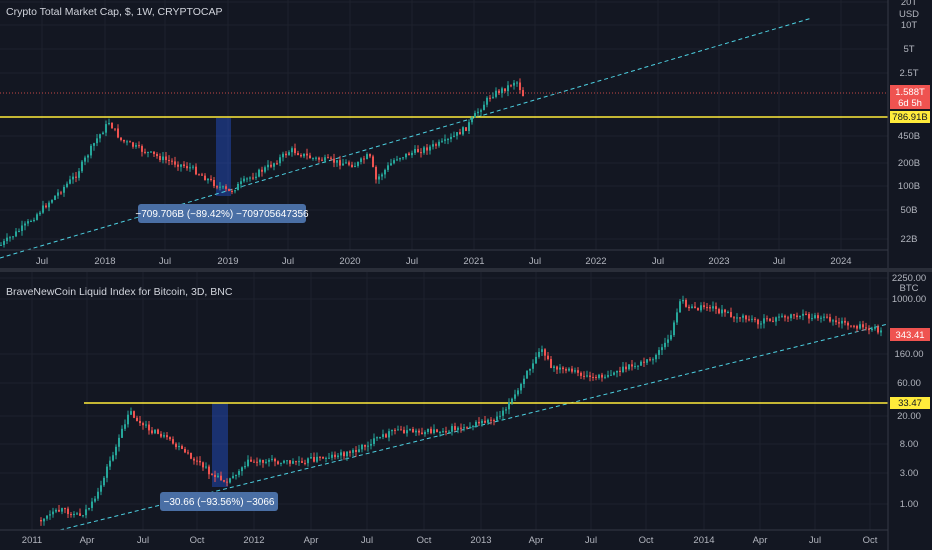 This screenshot has width=932, height=550. What do you see at coordinates (222, 213) in the screenshot?
I see `top-measure-label: −709.706B (−89.42%) −709705647356` at bounding box center [222, 213].